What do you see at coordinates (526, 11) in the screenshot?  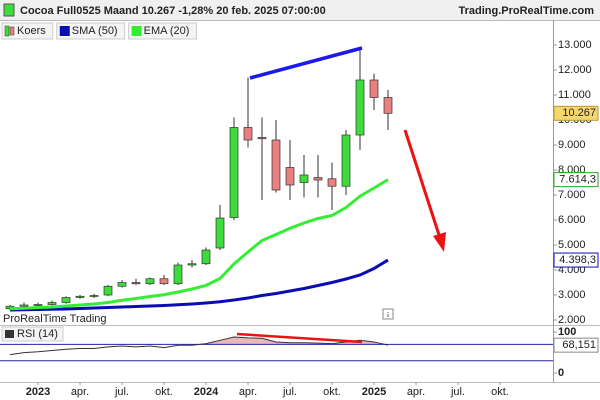 I see `source: Trading.ProRealTime.com` at bounding box center [526, 11].